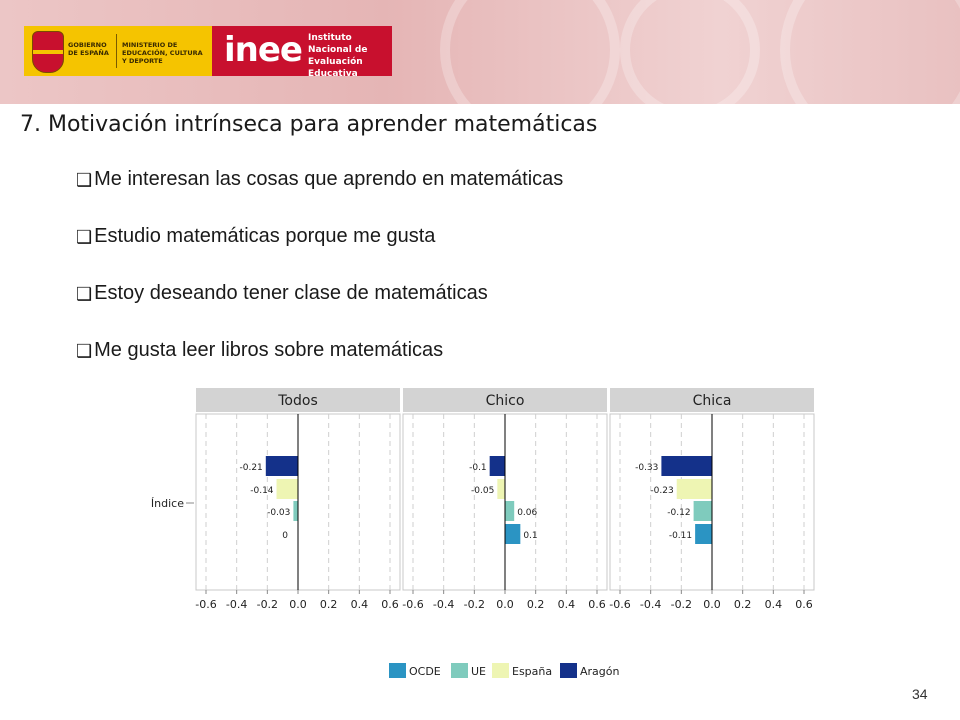 The height and width of the screenshot is (720, 960). I want to click on legend-label: OCDE, so click(425, 671).